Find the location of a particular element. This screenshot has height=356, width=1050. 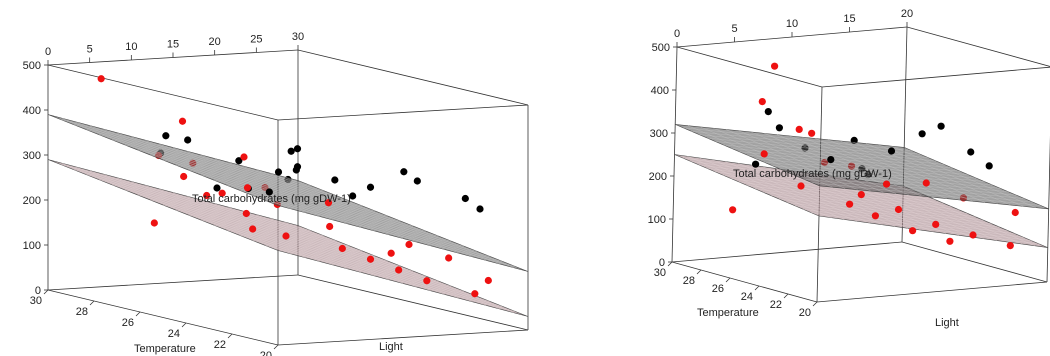

z-axis-label: Total carbohydrates (mg gDW-1) is located at coordinates (812, 174).